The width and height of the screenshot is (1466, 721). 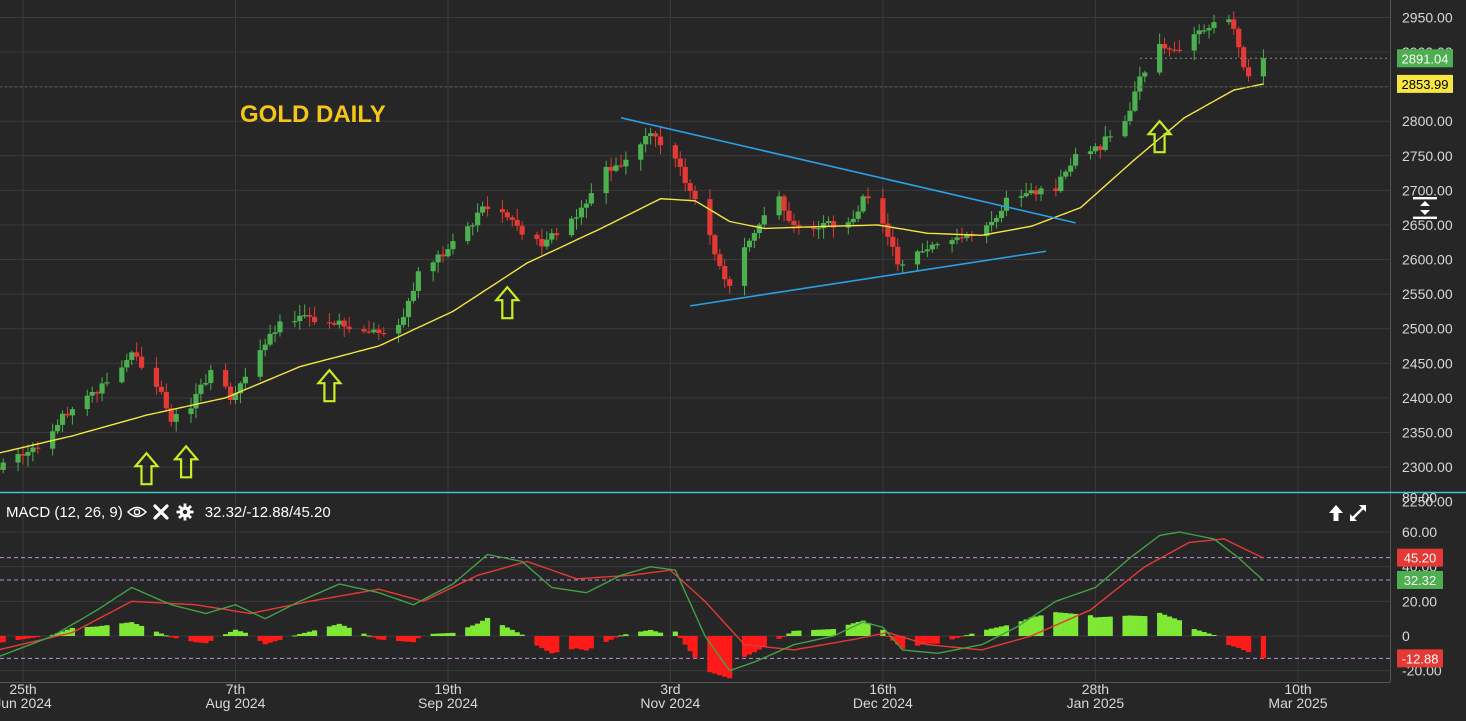 I want to click on price-tick-label: 2500.00, so click(x=1427, y=329).